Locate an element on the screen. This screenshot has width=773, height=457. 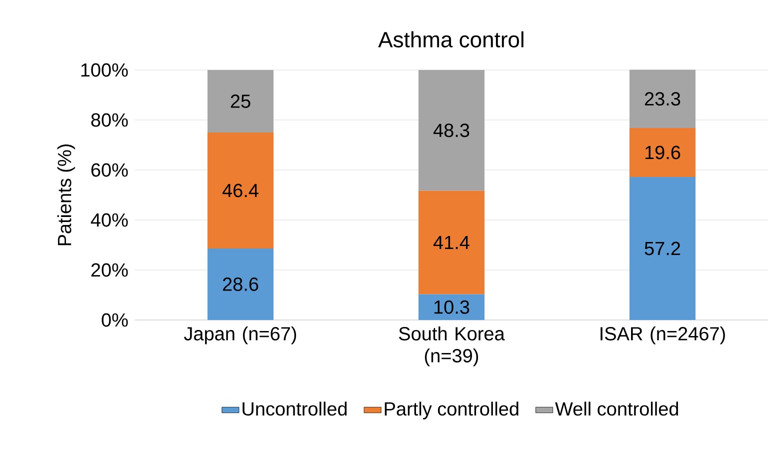
legend-label: Partly controlled is located at coordinates (451, 411).